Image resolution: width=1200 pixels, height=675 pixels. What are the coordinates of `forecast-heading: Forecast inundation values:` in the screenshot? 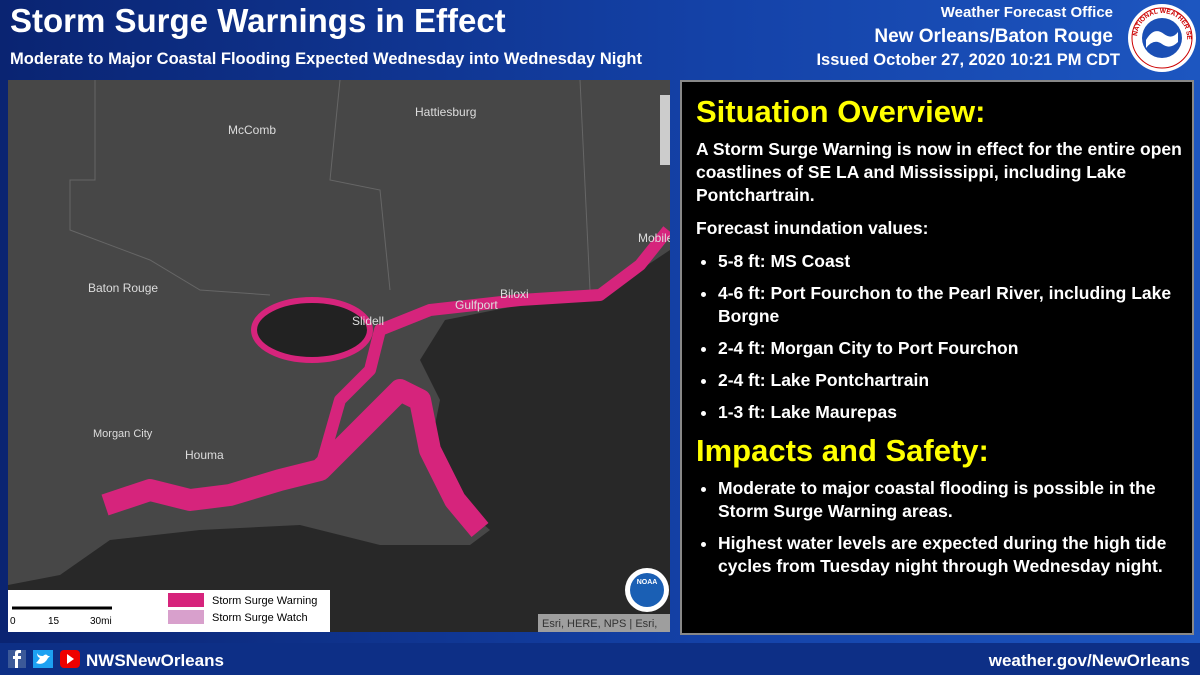 It's located at (812, 228).